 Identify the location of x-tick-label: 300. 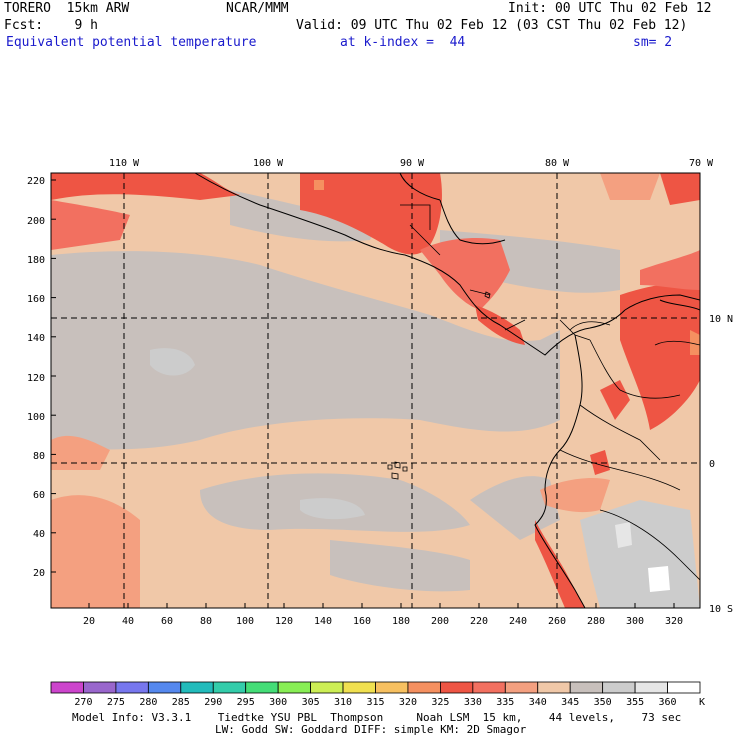
(635, 621).